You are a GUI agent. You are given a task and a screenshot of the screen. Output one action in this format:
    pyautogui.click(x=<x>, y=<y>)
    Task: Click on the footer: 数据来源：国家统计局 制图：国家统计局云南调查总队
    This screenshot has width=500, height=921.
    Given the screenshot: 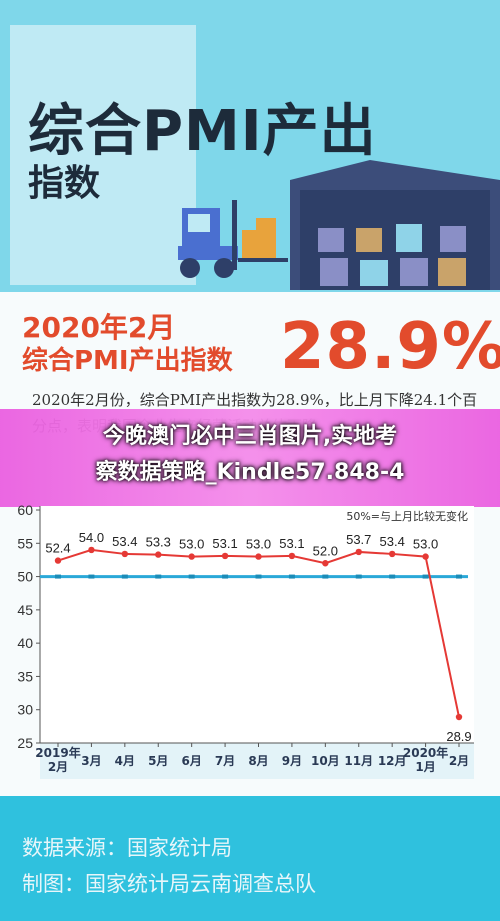 What is the action you would take?
    pyautogui.click(x=250, y=858)
    